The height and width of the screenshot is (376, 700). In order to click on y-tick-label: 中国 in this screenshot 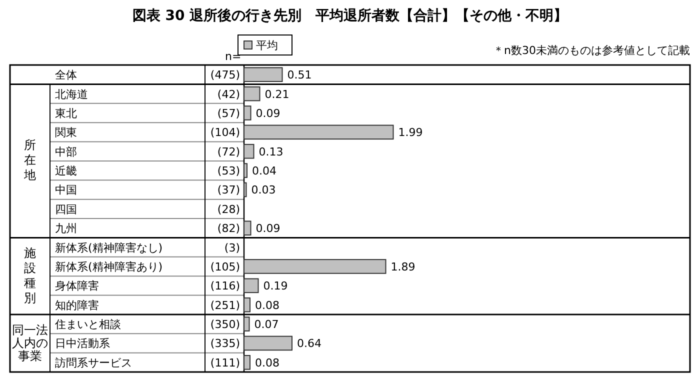, I will do `click(66, 190)`.